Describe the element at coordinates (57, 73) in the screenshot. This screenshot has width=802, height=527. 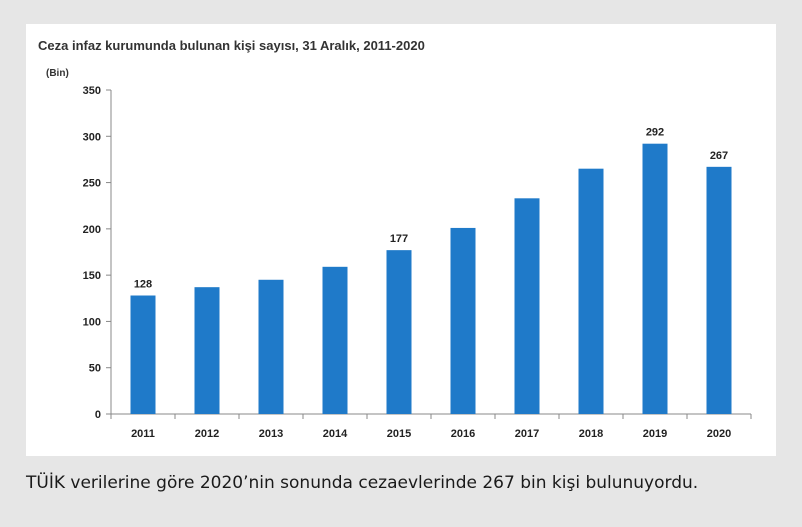
I see `y-axis-unit-label: (Bin)` at that location.